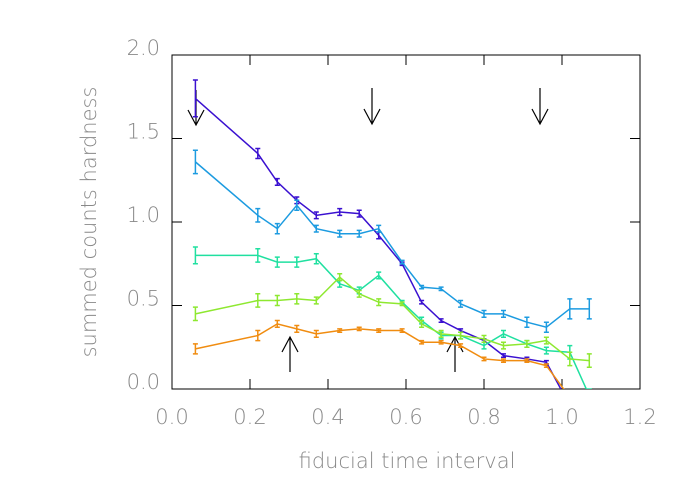  Describe the element at coordinates (143, 132) in the screenshot. I see `y-tick-label: 1.5` at that location.